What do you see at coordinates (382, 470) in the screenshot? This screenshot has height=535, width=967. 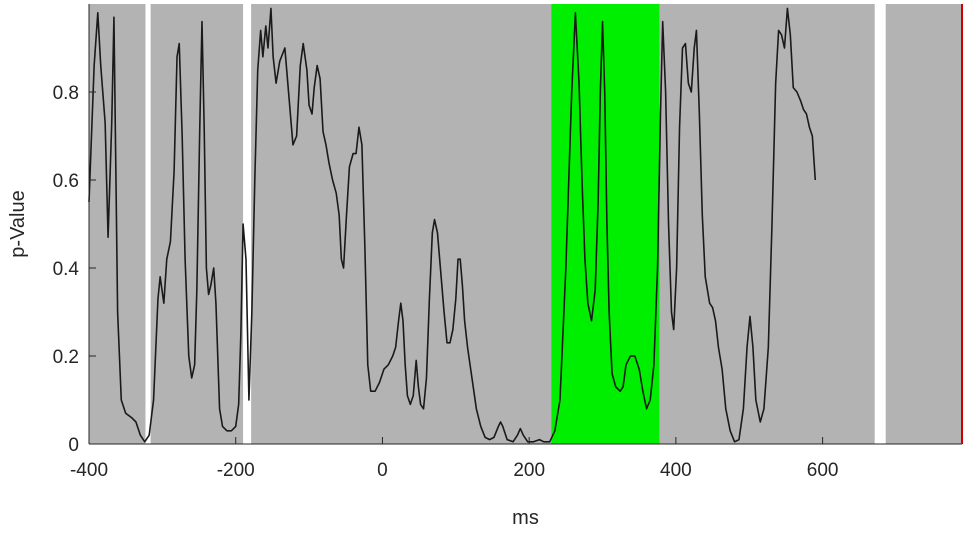 I see `x-tick-label: 0` at bounding box center [382, 470].